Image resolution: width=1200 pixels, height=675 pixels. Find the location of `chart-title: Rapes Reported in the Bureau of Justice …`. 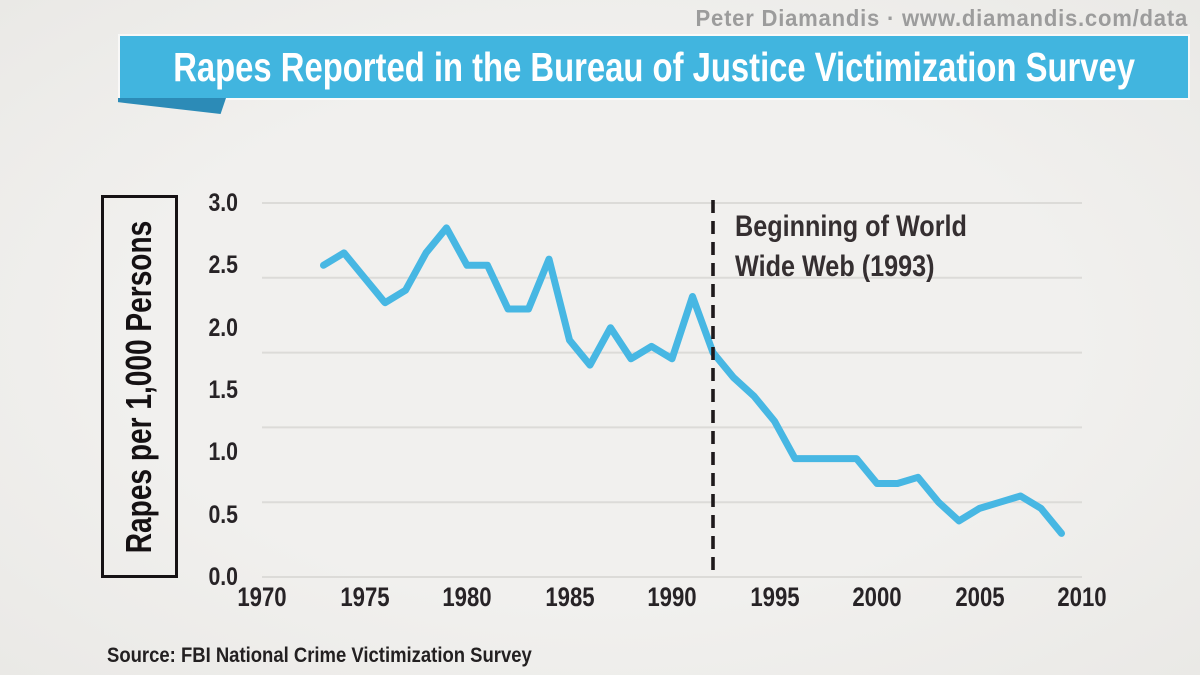

chart-title: Rapes Reported in the Bureau of Justice … is located at coordinates (654, 66).